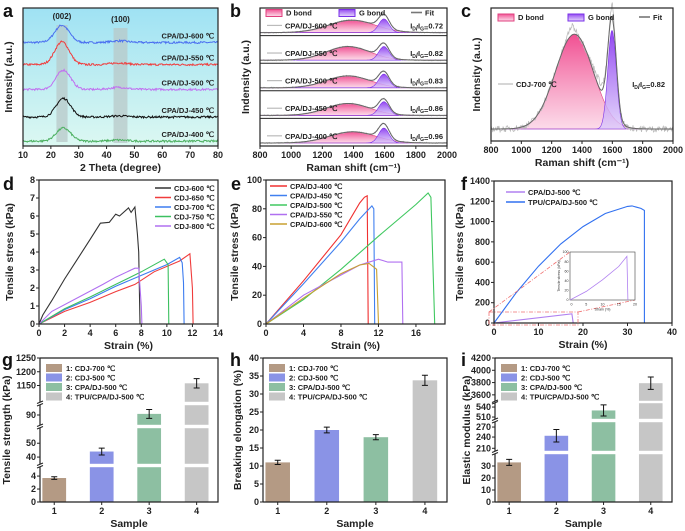  Describe the element at coordinates (257, 295) in the screenshot. I see `y-tick-label: 20` at that location.